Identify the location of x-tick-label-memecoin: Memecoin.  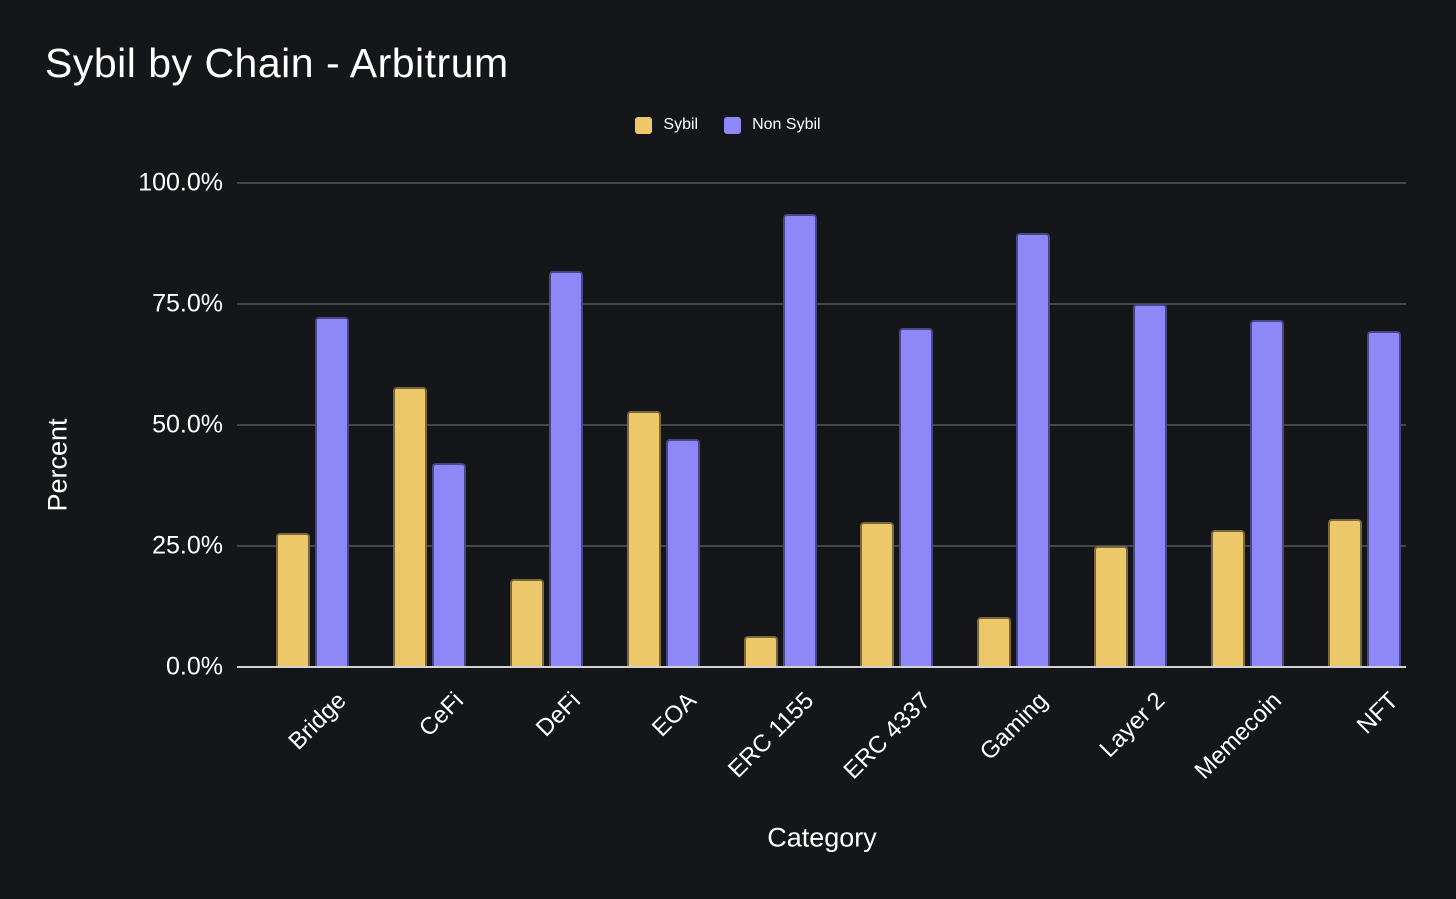
(1238, 736).